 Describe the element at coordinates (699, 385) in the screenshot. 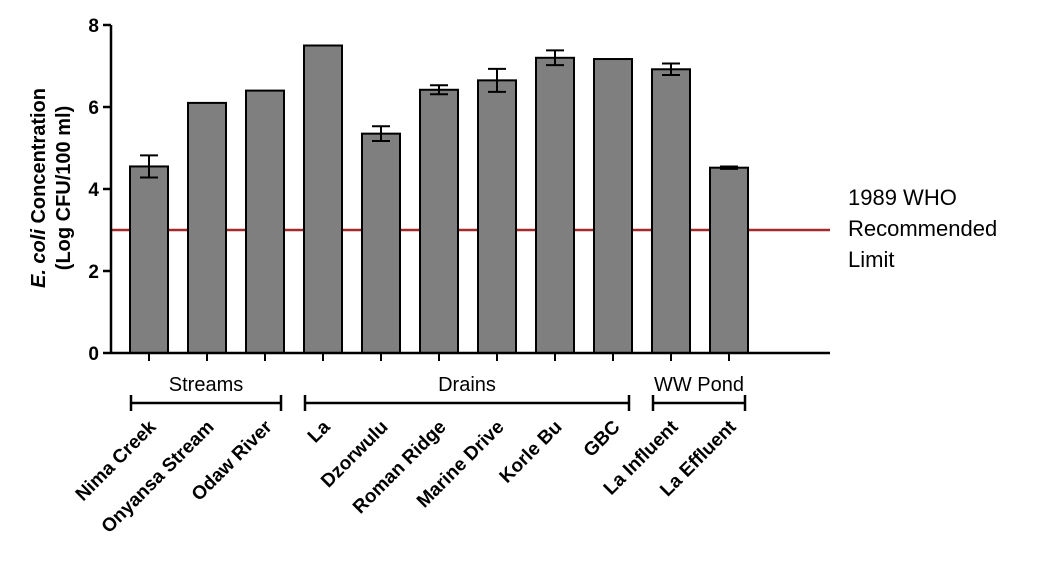

I see `group-label: WW Pond` at that location.